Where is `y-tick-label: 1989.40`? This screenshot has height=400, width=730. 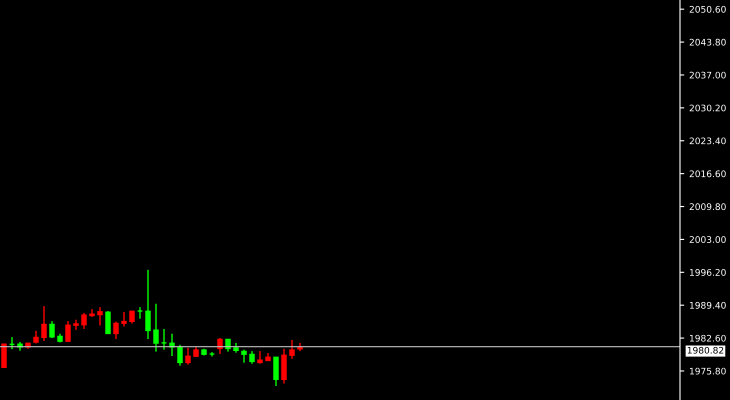
y-tick-label: 1989.40 is located at coordinates (708, 305).